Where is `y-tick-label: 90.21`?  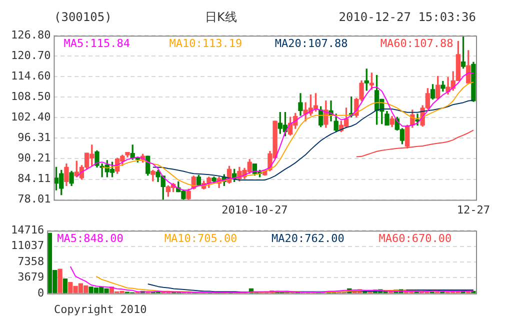
y-tick-label: 90.21 is located at coordinates (34, 158).